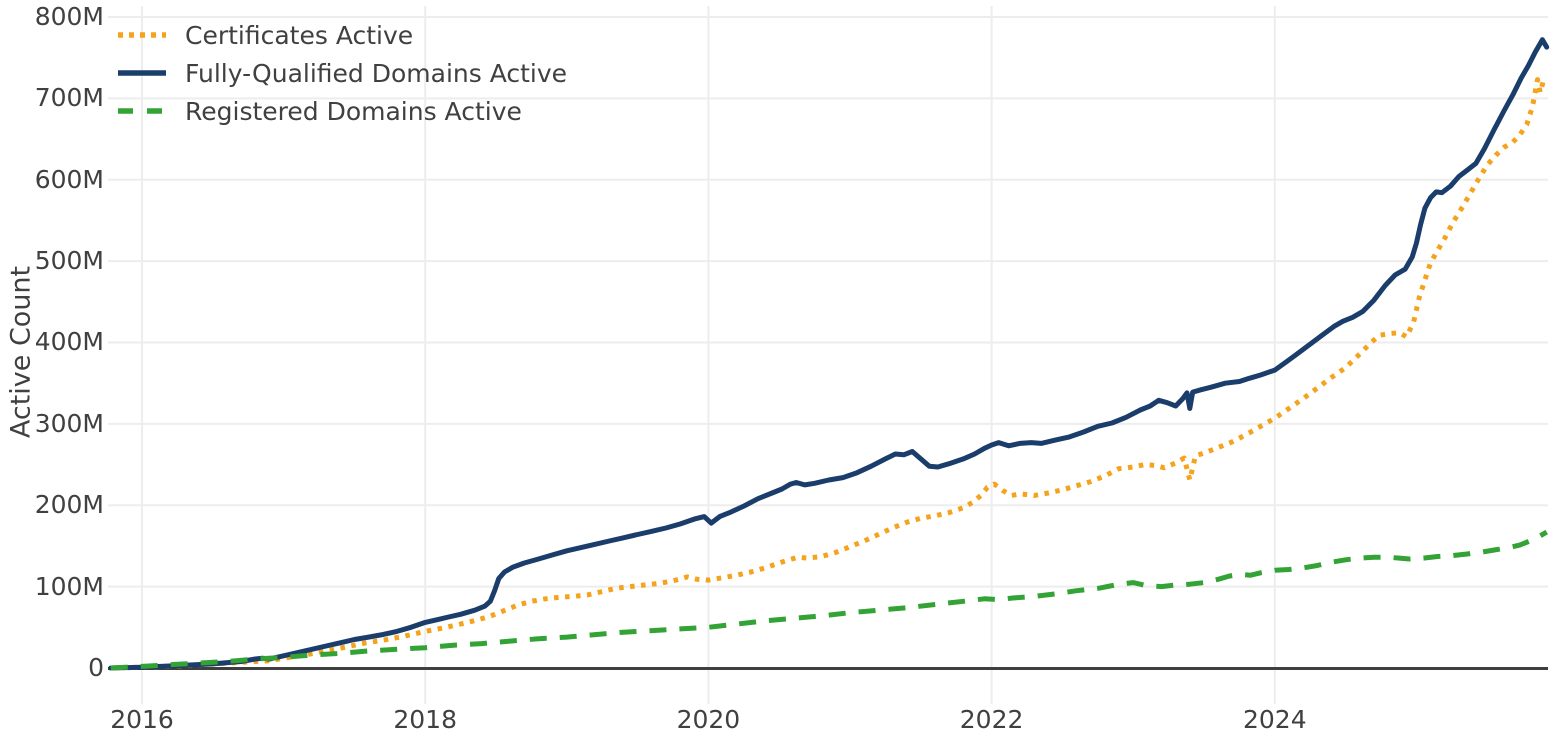  What do you see at coordinates (69, 423) in the screenshot?
I see `y-tick-label-300M: 300M` at bounding box center [69, 423].